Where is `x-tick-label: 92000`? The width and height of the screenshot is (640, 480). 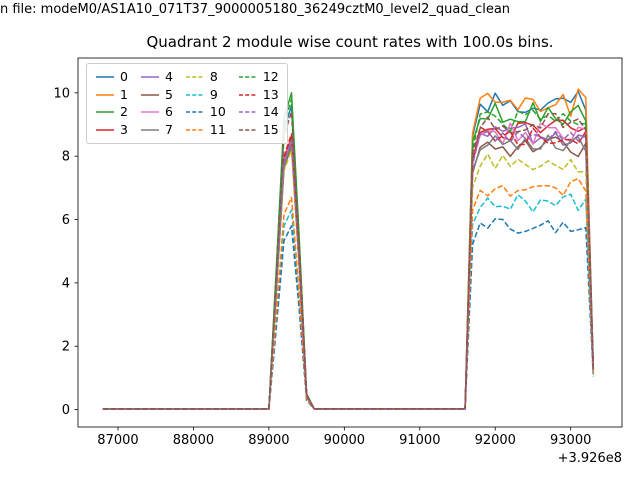
x-tick-label: 92000 is located at coordinates (495, 440).